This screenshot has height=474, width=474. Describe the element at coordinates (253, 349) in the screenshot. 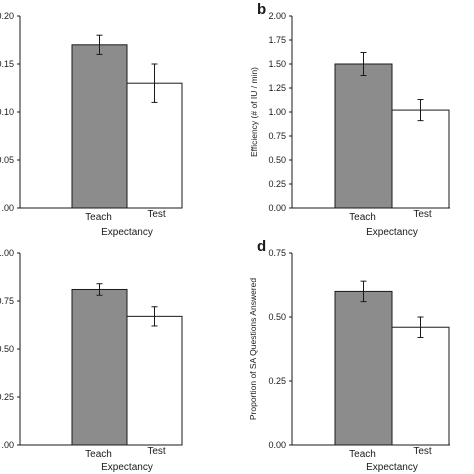

I see `y-axis-label: Proportion of SA Questions Answered` at that location.